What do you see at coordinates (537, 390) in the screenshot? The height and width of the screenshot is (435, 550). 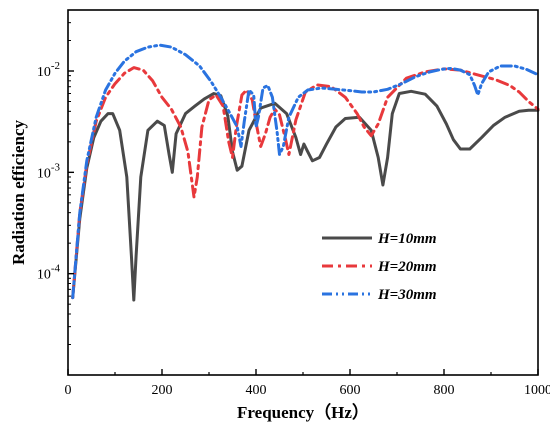 I see `x-tick-label: 1000` at bounding box center [537, 390].